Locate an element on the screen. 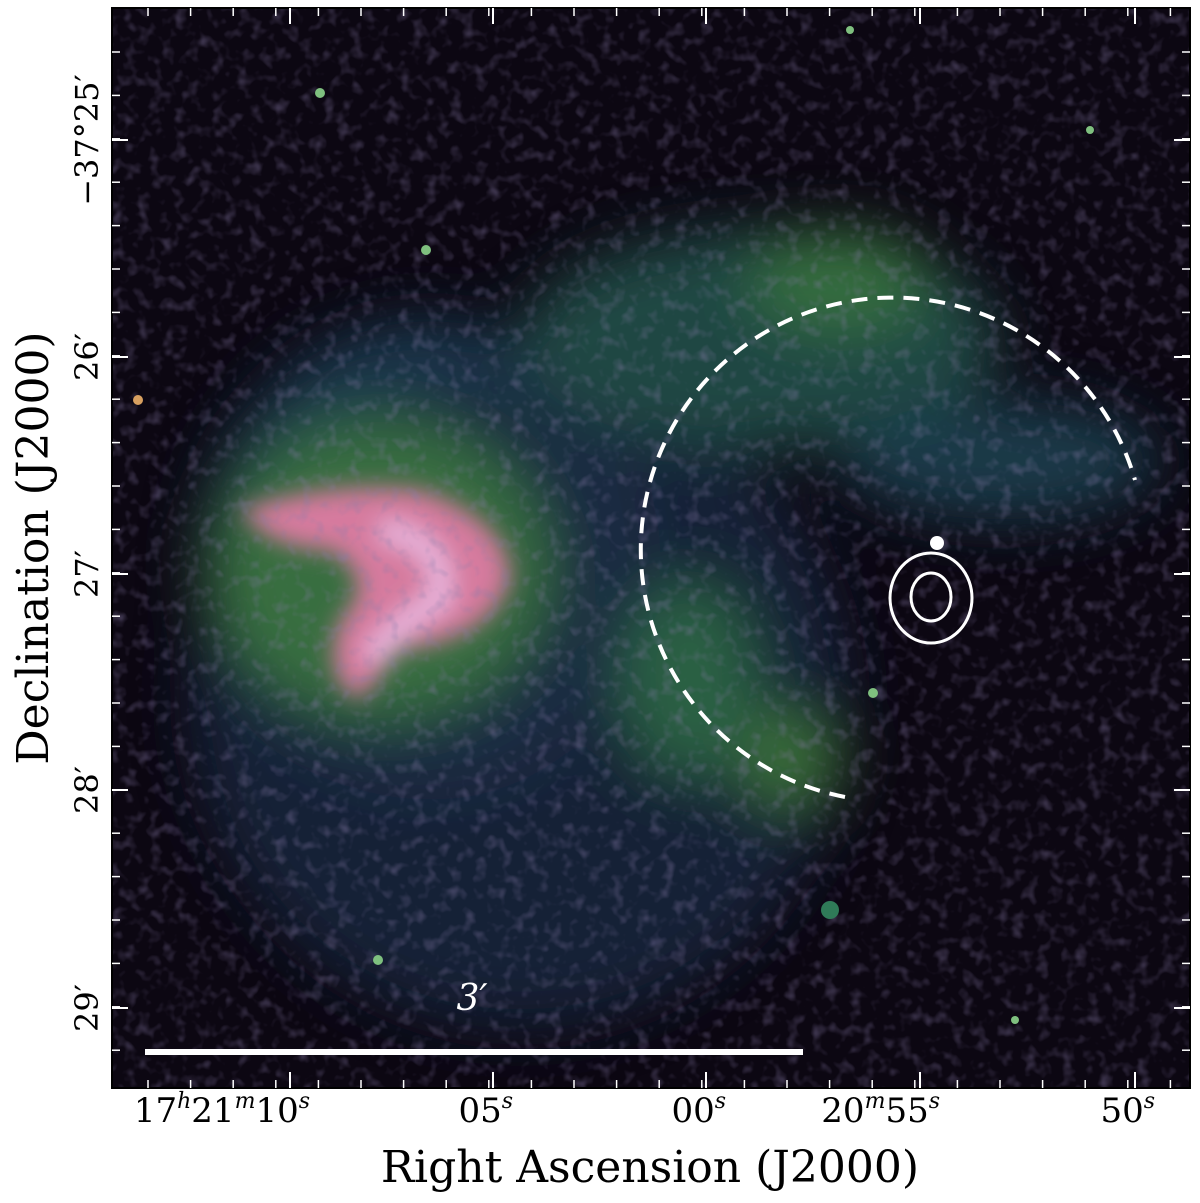 This screenshot has width=1200, height=1203. tick-text: 00 is located at coordinates (692, 1111).